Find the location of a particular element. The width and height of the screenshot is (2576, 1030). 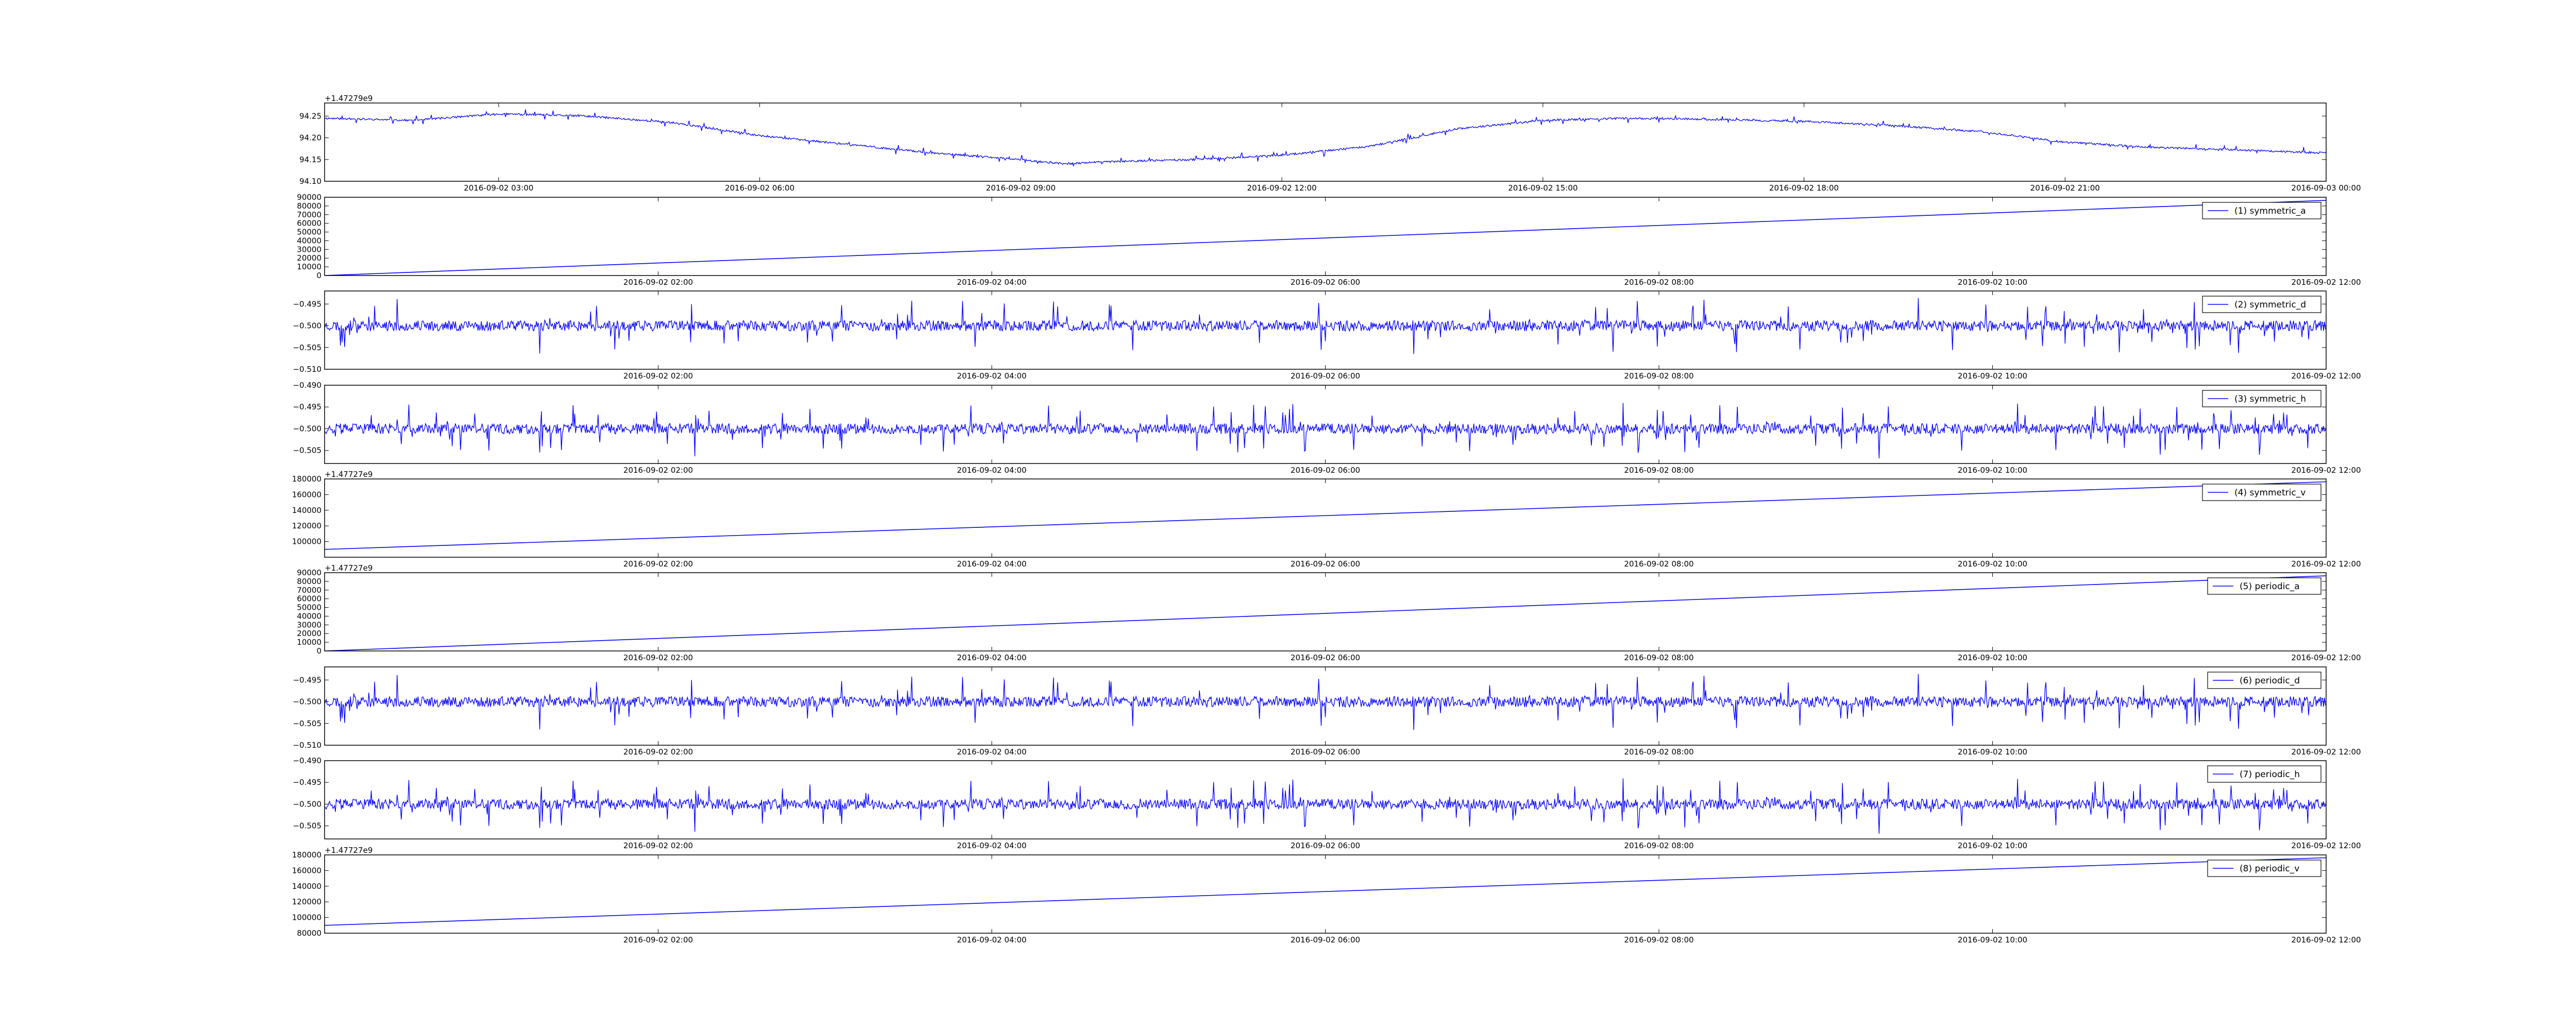

y-tick-label: 30000 is located at coordinates (309, 624).